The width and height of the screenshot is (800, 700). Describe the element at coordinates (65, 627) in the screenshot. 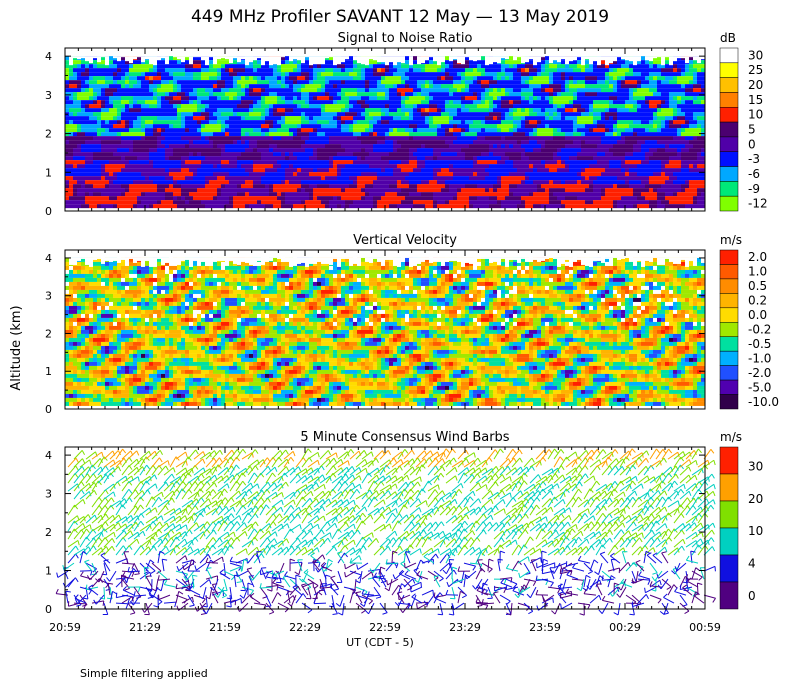

I see `x-tick-label: 20:59` at that location.